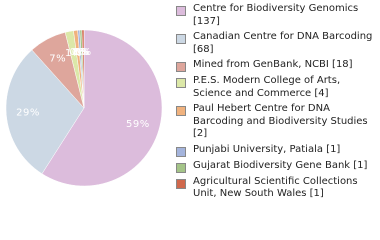  What do you see at coordinates (28, 113) in the screenshot?
I see `slice-label: 29%` at bounding box center [28, 113].